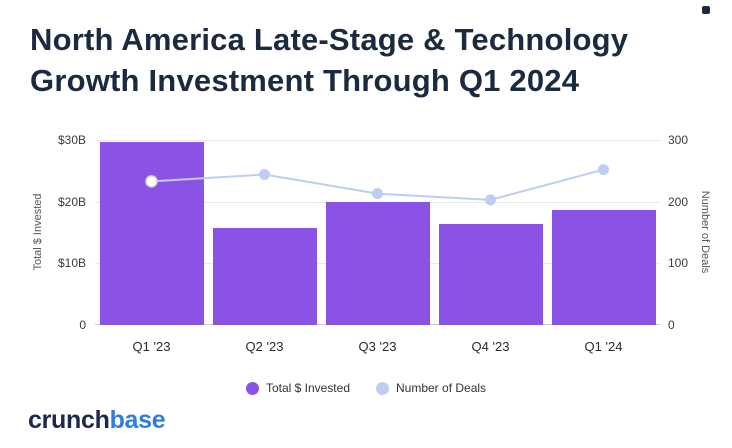 Image resolution: width=732 pixels, height=448 pixels. What do you see at coordinates (377, 140) in the screenshot?
I see `gridline` at bounding box center [377, 140].